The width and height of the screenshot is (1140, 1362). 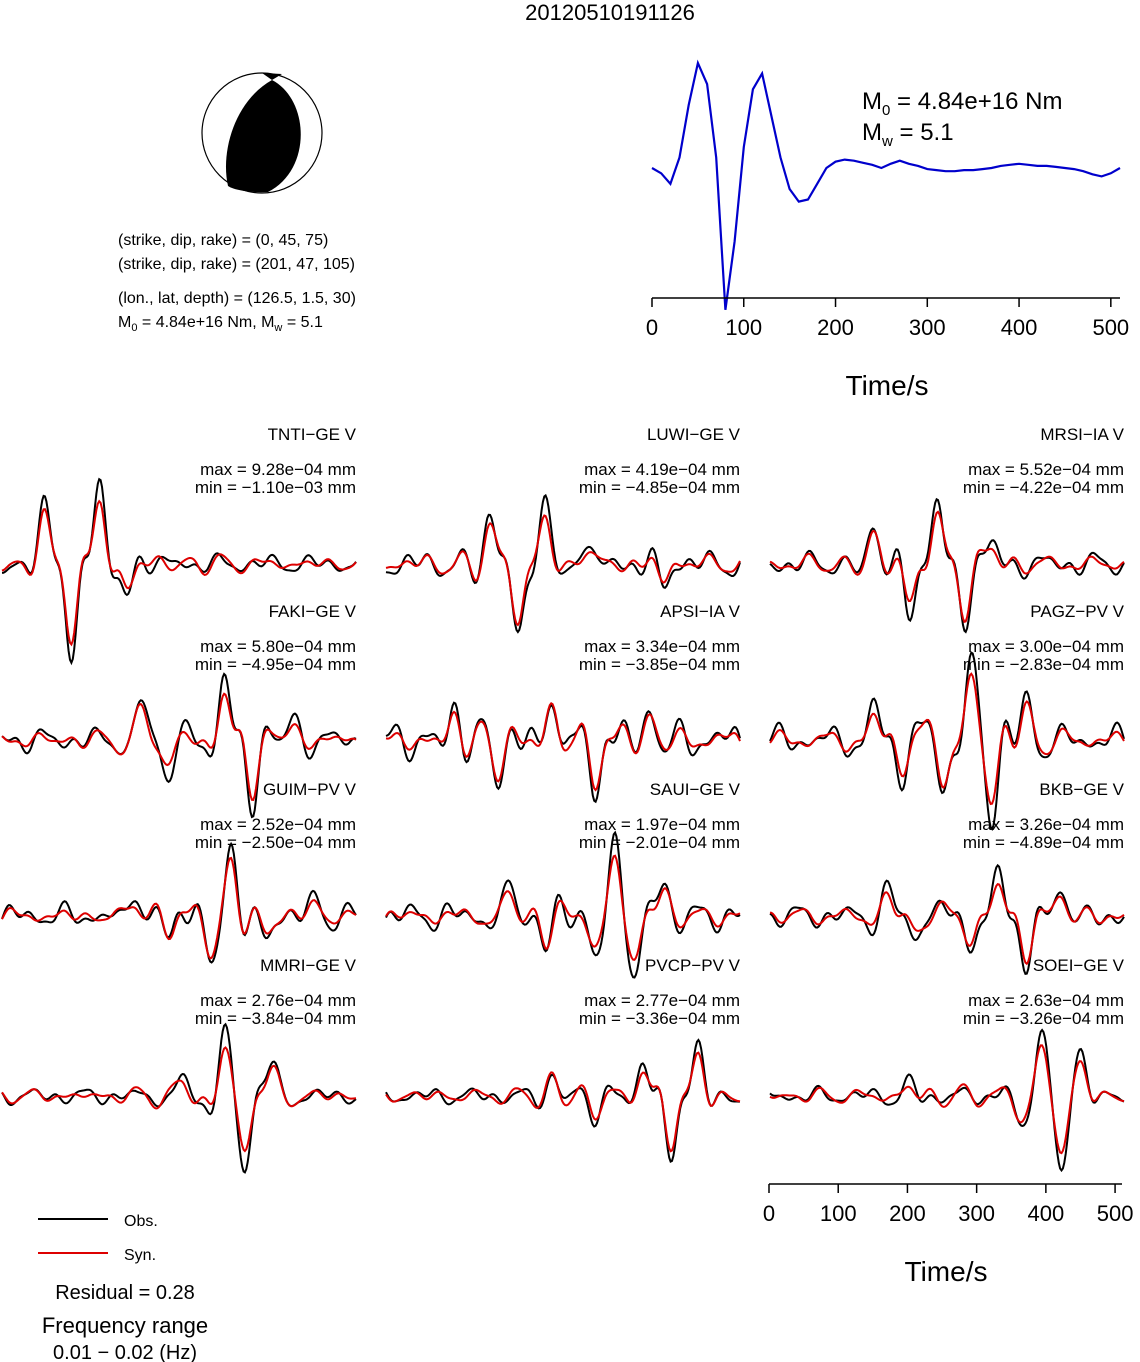 I want to click on station-min: min = −3.26e−04 mm, so click(x=1043, y=1018).